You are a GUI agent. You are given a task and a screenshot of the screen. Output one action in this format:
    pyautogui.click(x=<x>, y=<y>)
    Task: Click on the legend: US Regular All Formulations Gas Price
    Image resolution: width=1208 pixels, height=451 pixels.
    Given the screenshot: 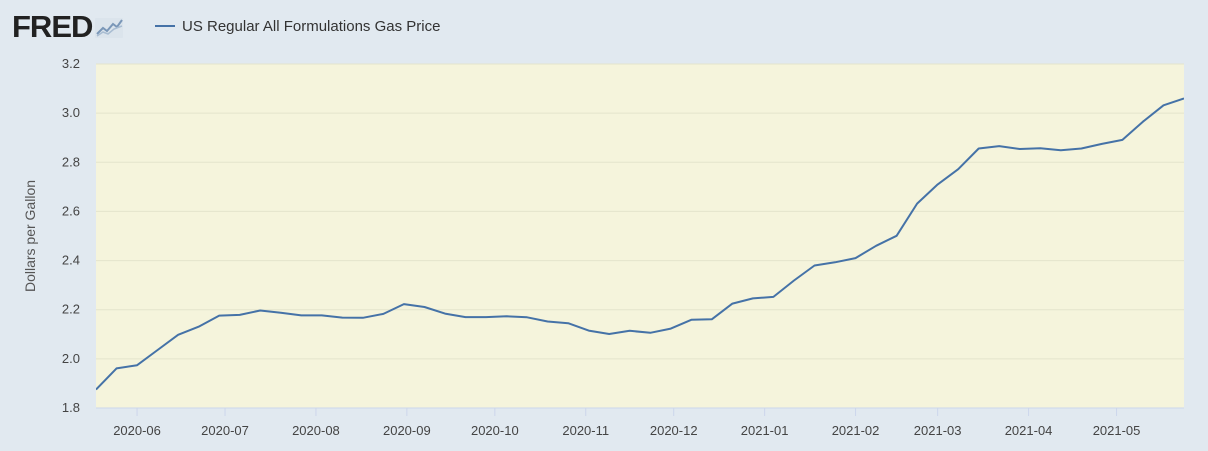 What is the action you would take?
    pyautogui.click(x=297, y=26)
    